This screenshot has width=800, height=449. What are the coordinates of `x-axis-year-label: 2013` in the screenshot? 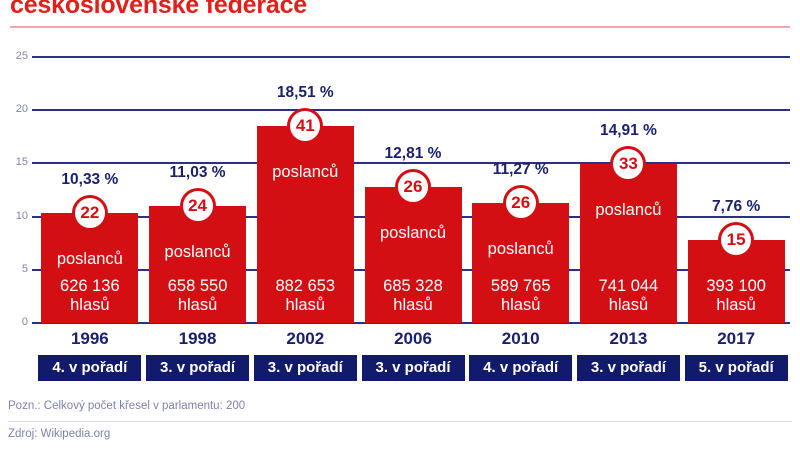 It's located at (628, 338).